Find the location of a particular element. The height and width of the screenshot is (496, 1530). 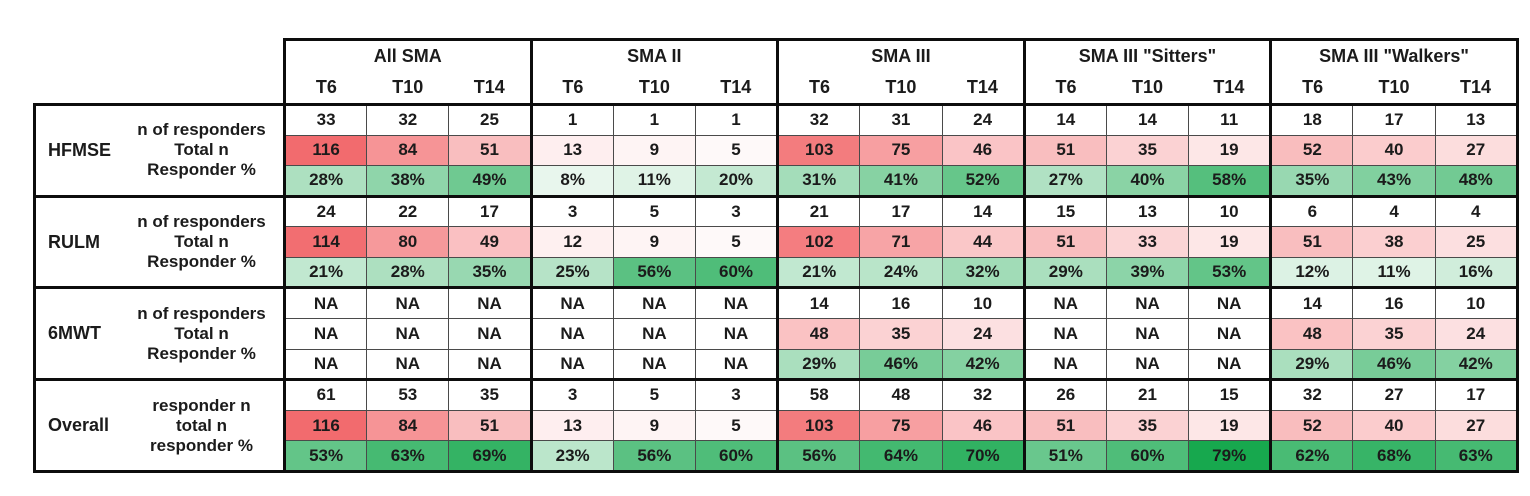

data-cell: 23% is located at coordinates (571, 456).